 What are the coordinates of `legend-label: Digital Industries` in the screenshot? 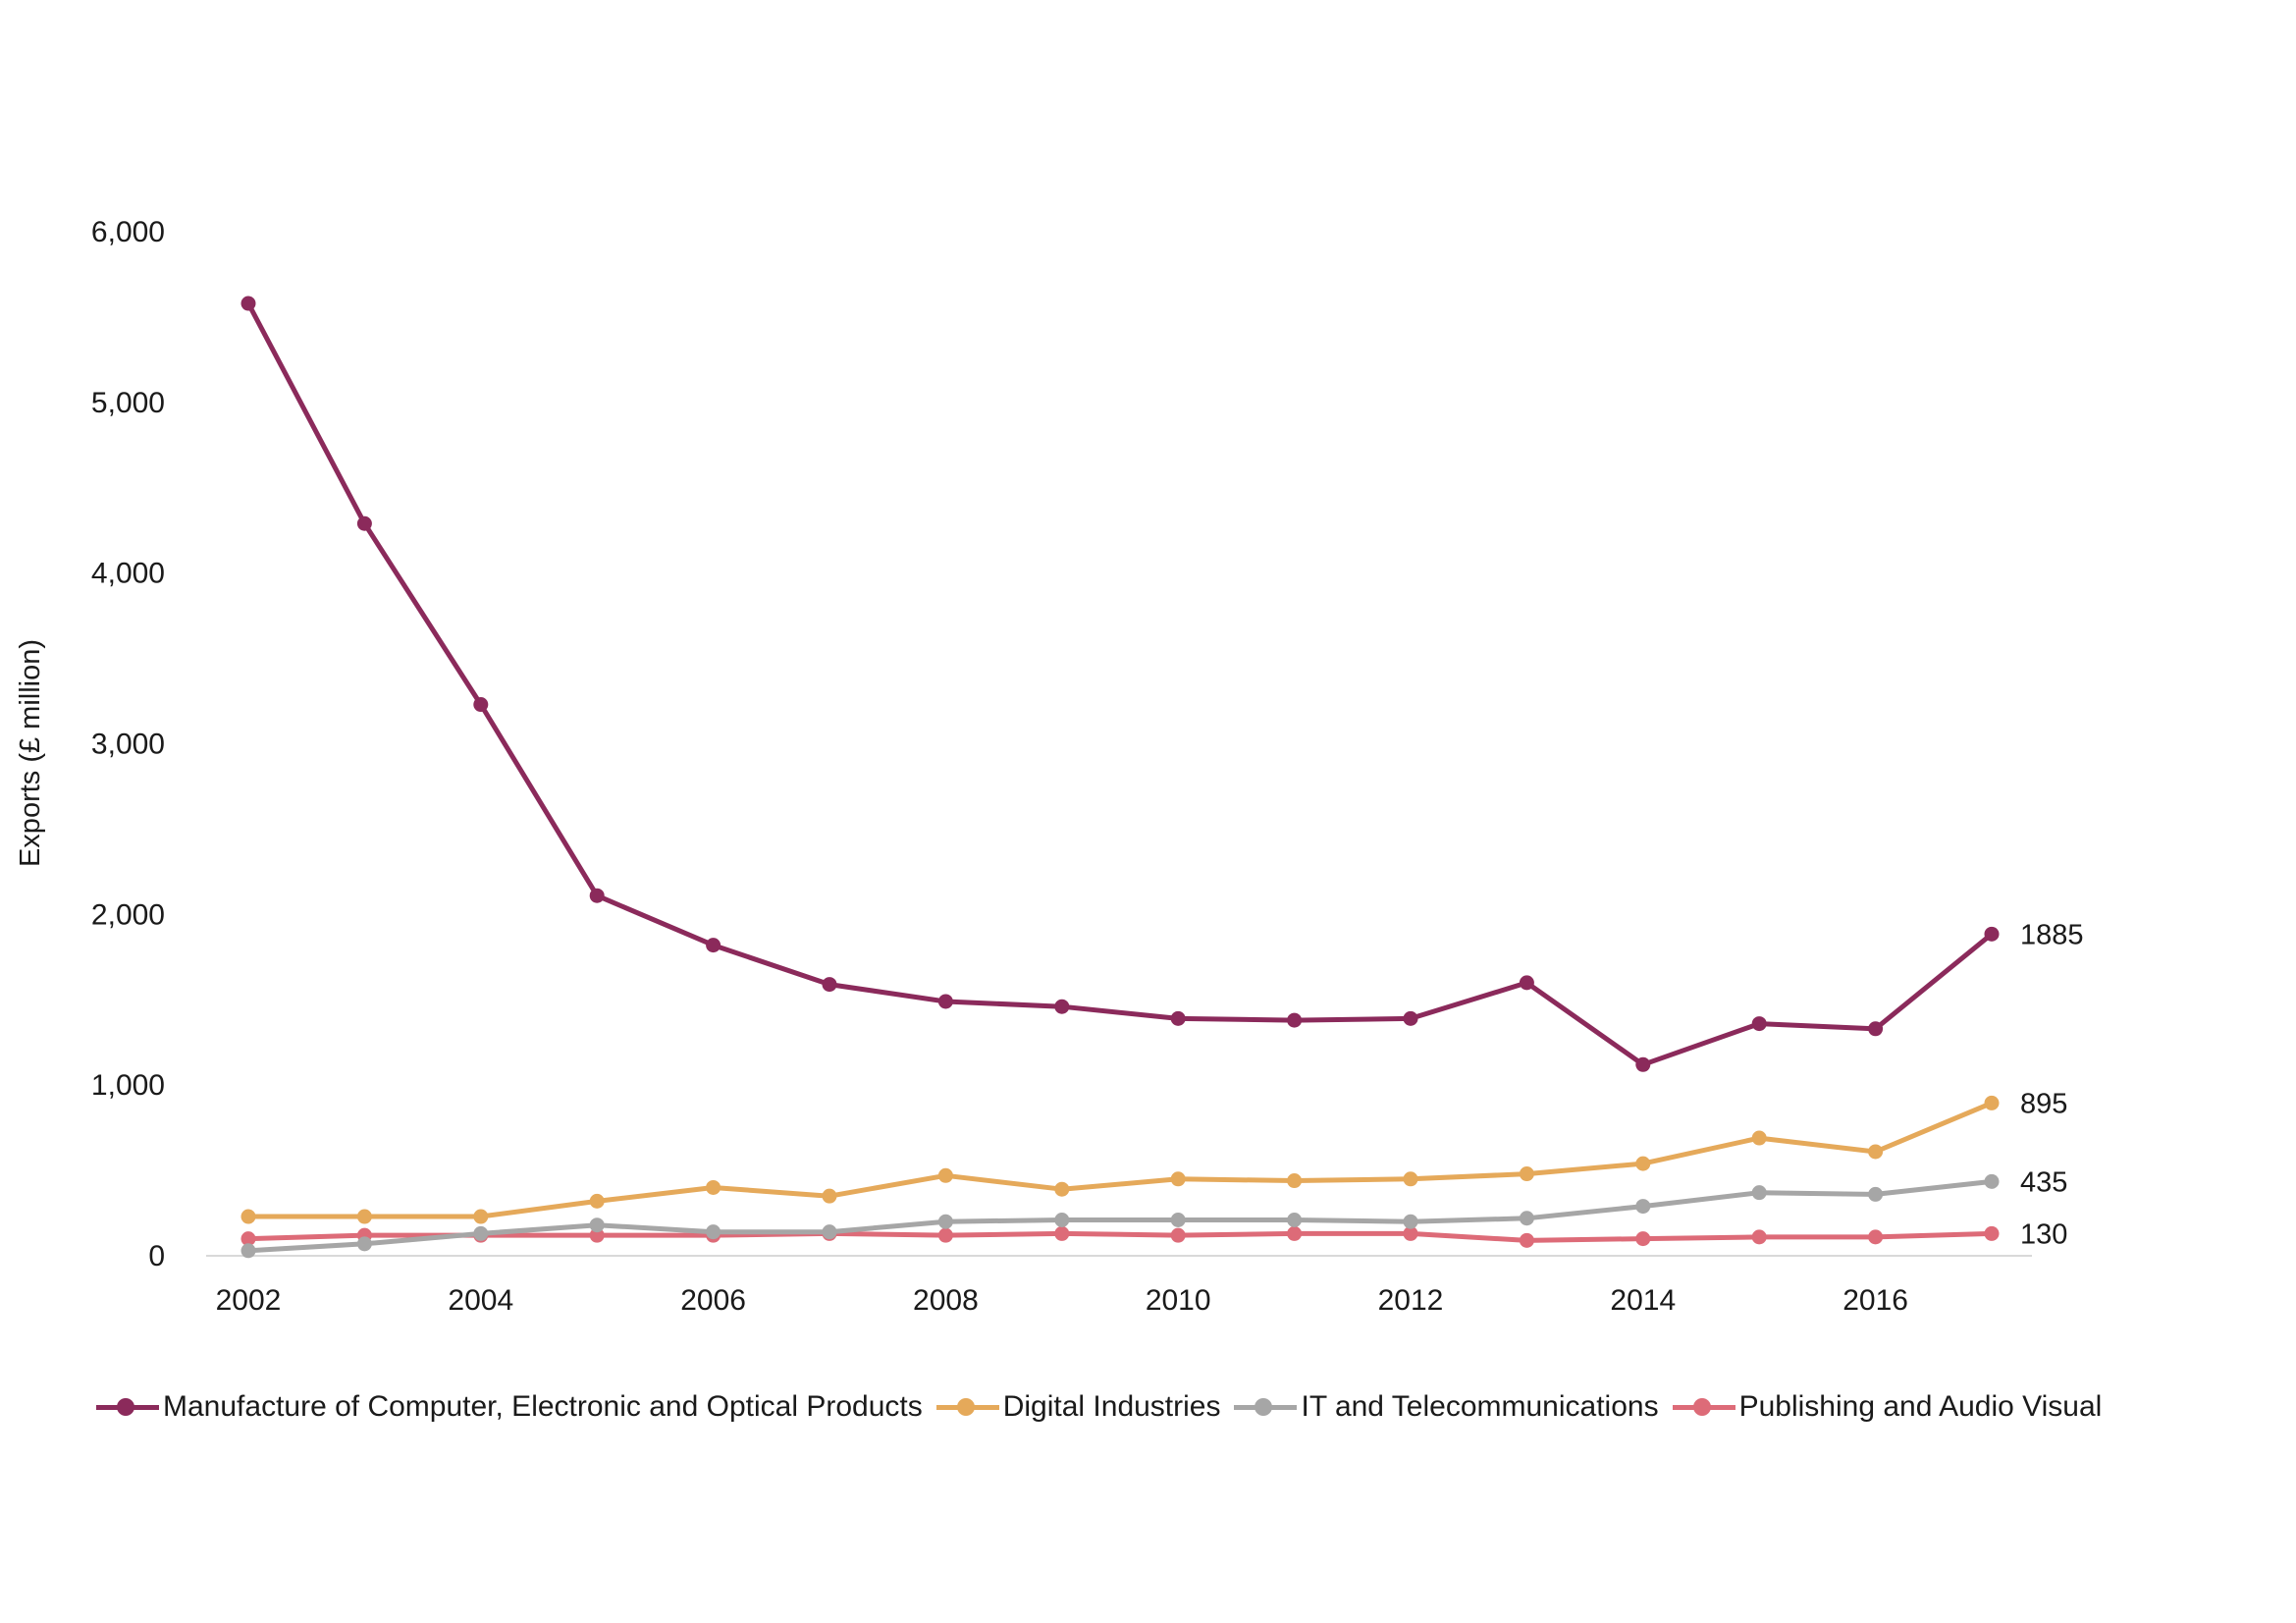 It's located at (1111, 1406).